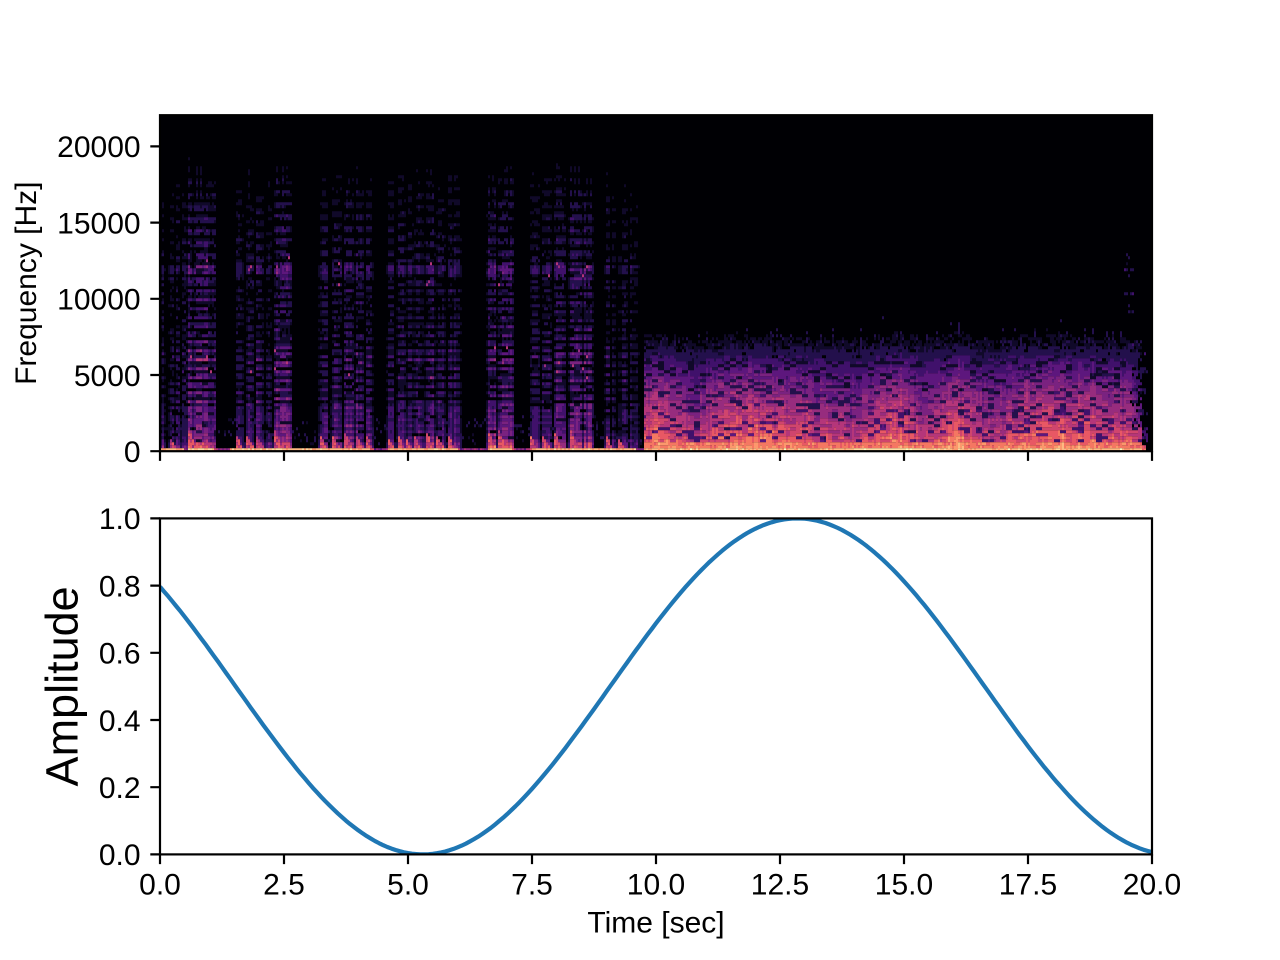 The height and width of the screenshot is (960, 1280). I want to click on svg-text: 0.4, so click(120, 721).